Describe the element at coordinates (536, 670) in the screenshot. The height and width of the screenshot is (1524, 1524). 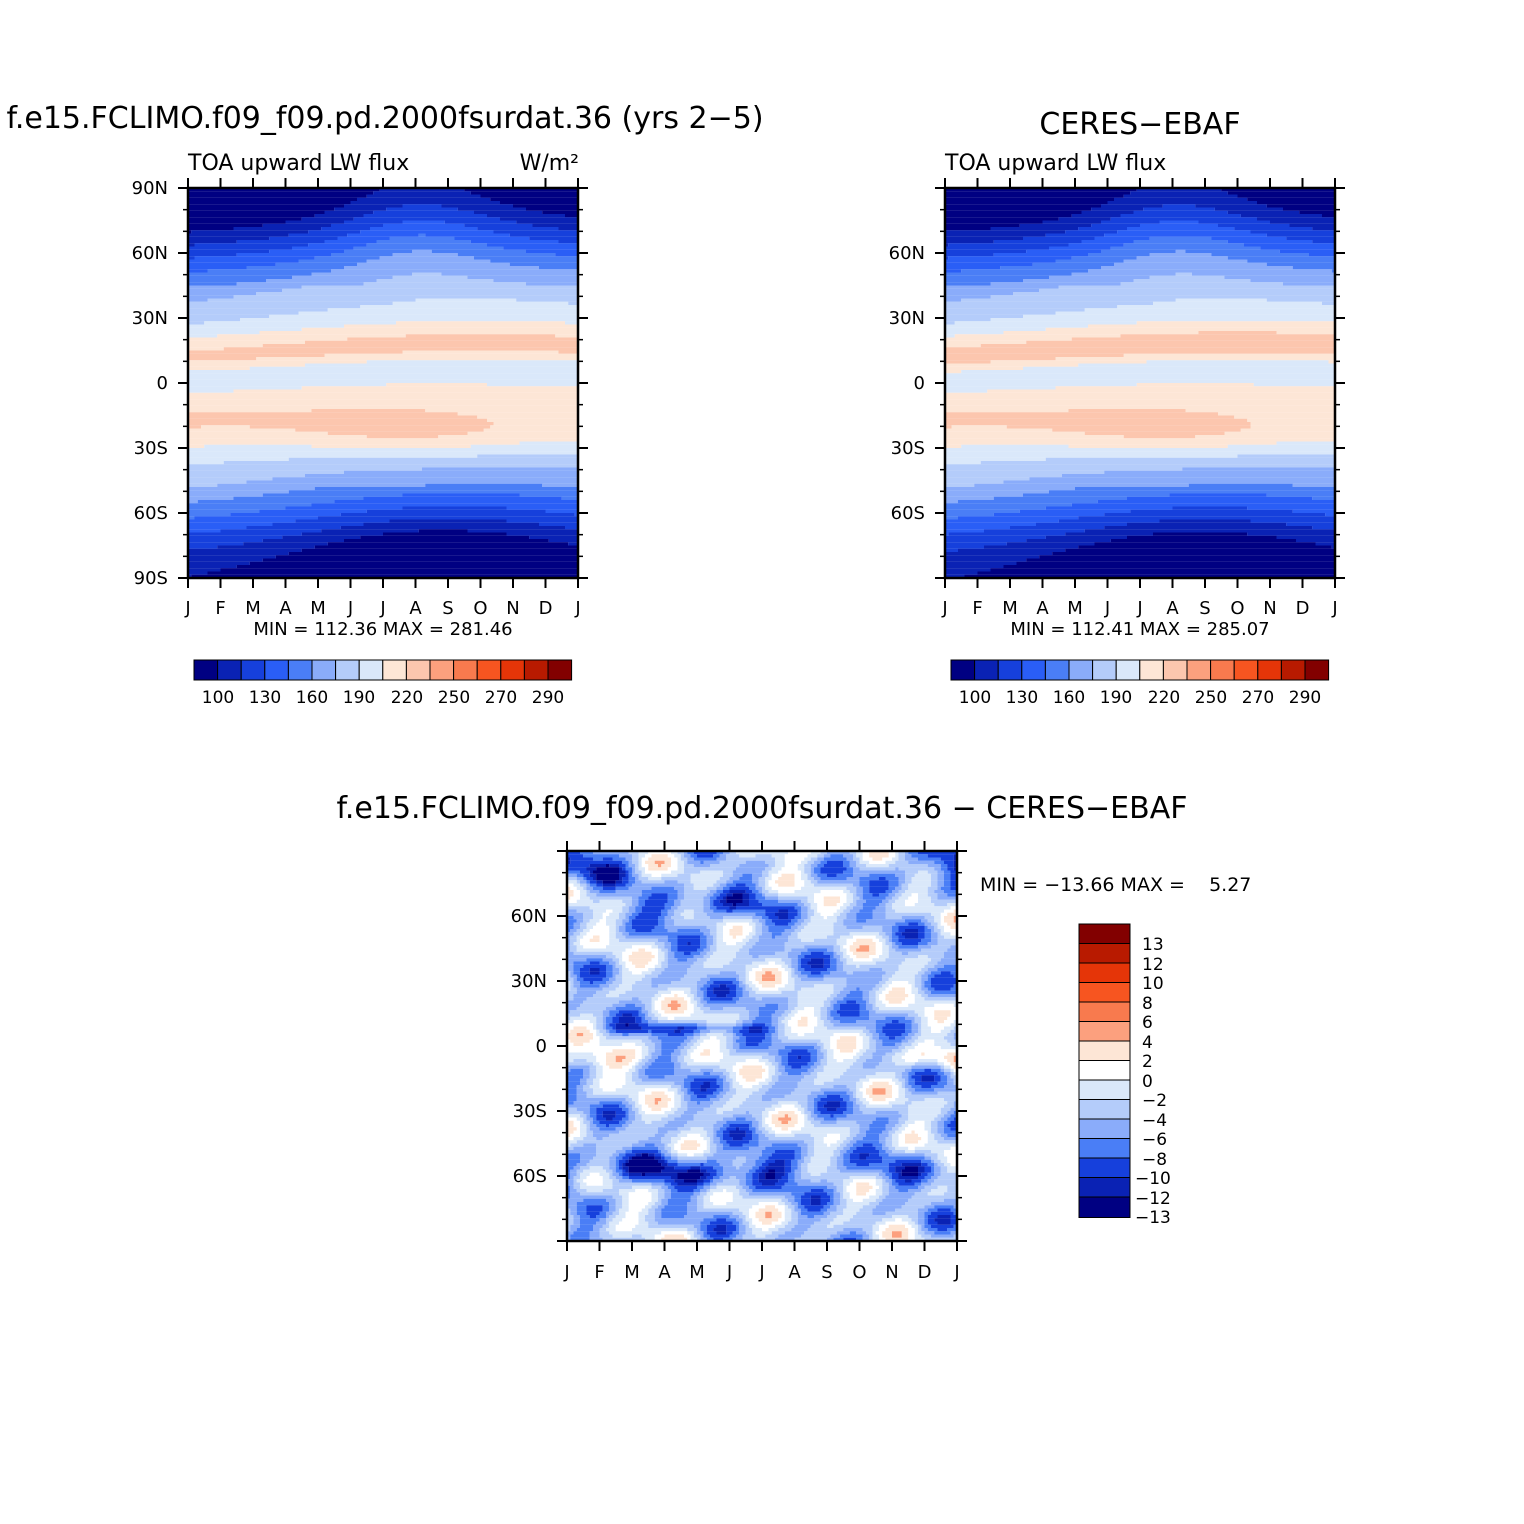
I see `colorbar-swatch` at that location.